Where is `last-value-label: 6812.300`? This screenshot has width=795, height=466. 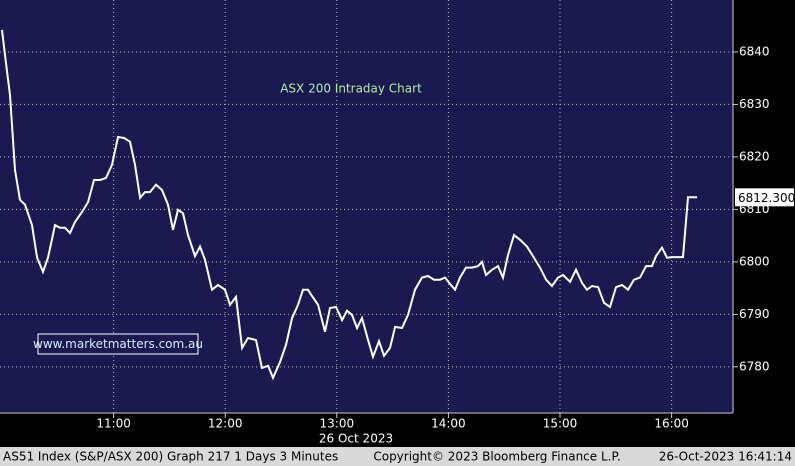 last-value-label: 6812.300 is located at coordinates (766, 198).